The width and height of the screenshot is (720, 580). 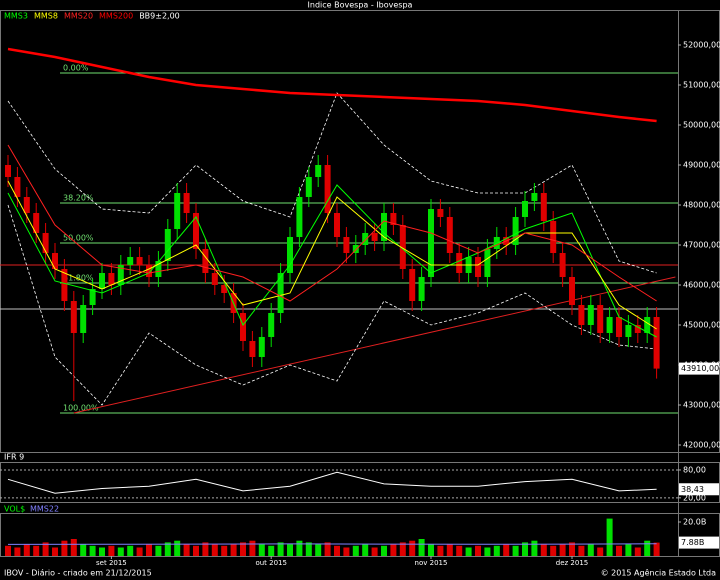 I want to click on y-tick-label: 49000,00, so click(x=701, y=165).